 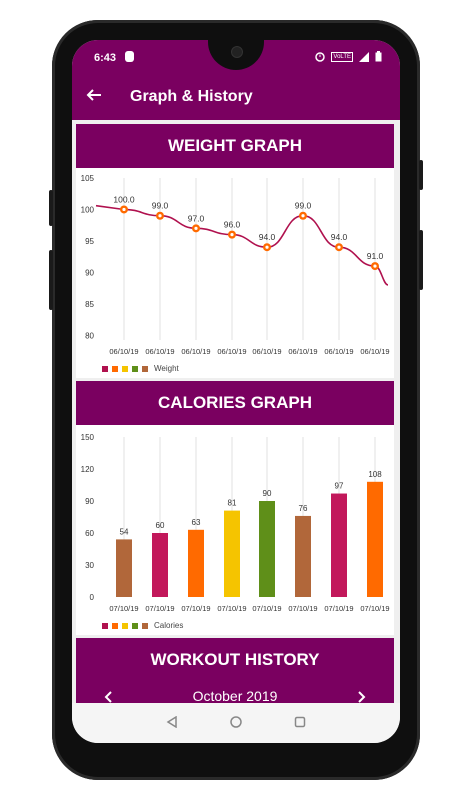 What do you see at coordinates (237, 52) in the screenshot?
I see `front-camera` at bounding box center [237, 52].